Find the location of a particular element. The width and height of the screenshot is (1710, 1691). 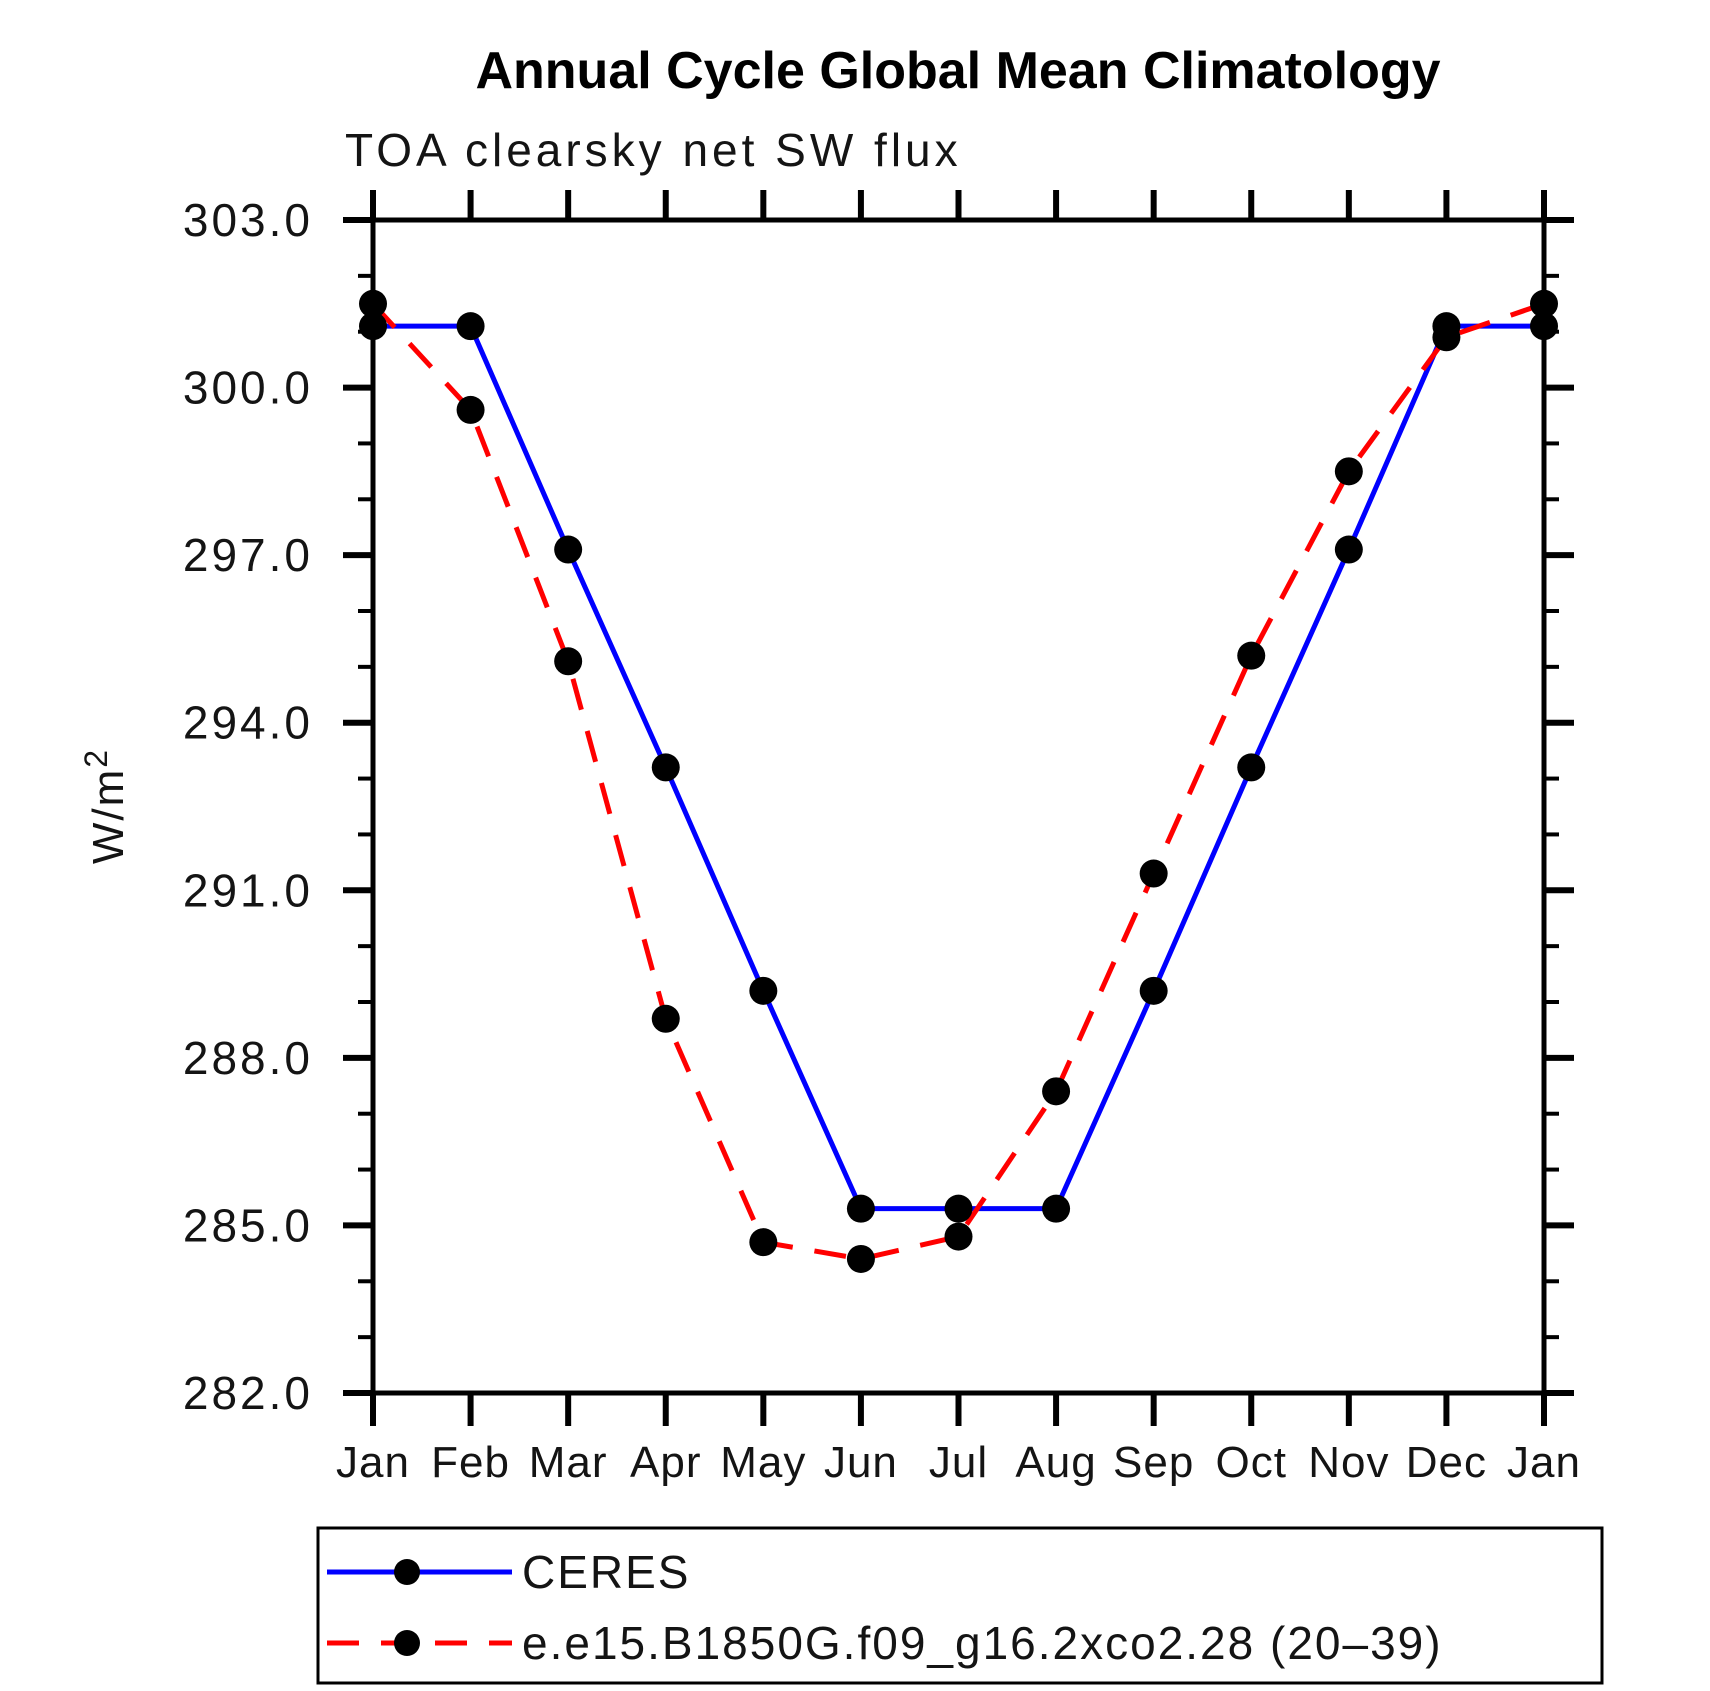

month-label: Apr is located at coordinates (665, 1462).